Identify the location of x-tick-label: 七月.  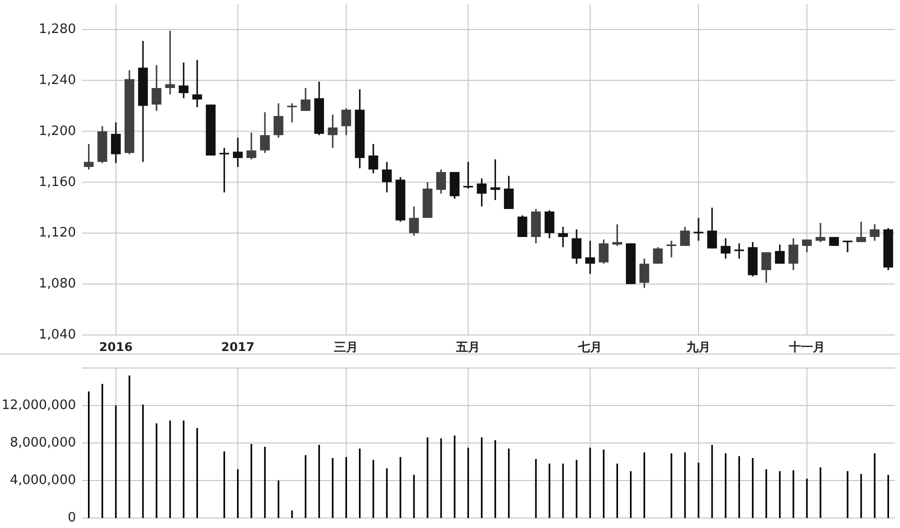
(589, 347).